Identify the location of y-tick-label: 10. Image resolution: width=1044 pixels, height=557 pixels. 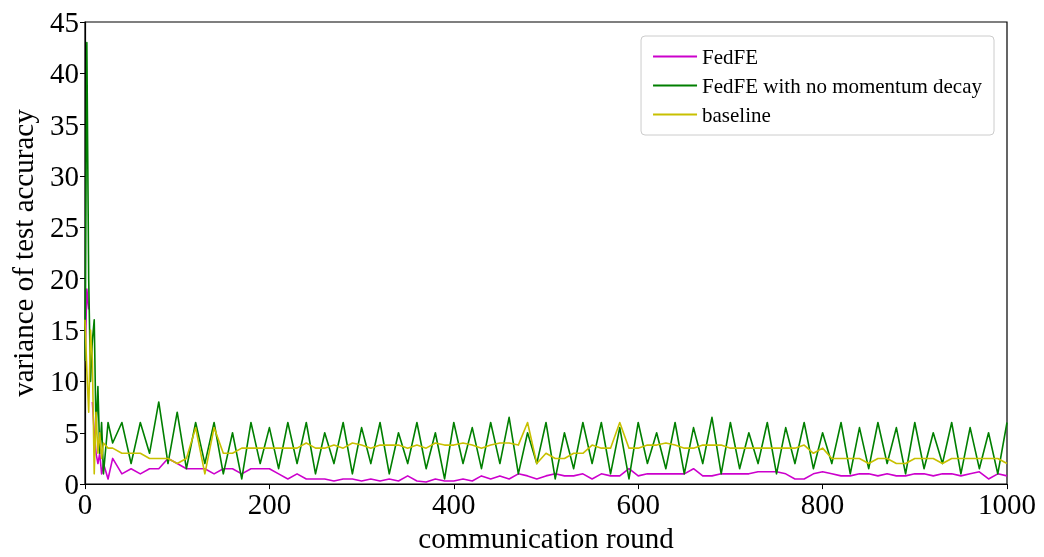
(64, 381).